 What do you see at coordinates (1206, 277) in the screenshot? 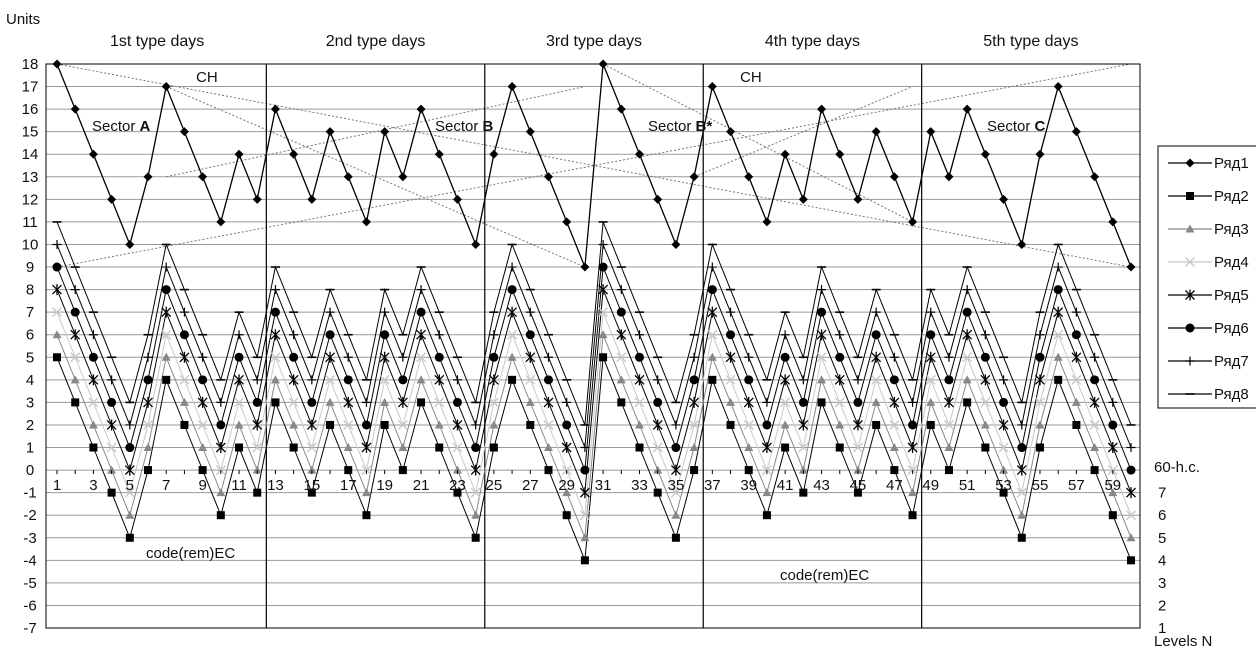
I see `legend: Ряд1 Ряд2 Ряд3 Ряд4 Ряд5 Ряд6 Ряд7 Ряд8` at bounding box center [1206, 277].